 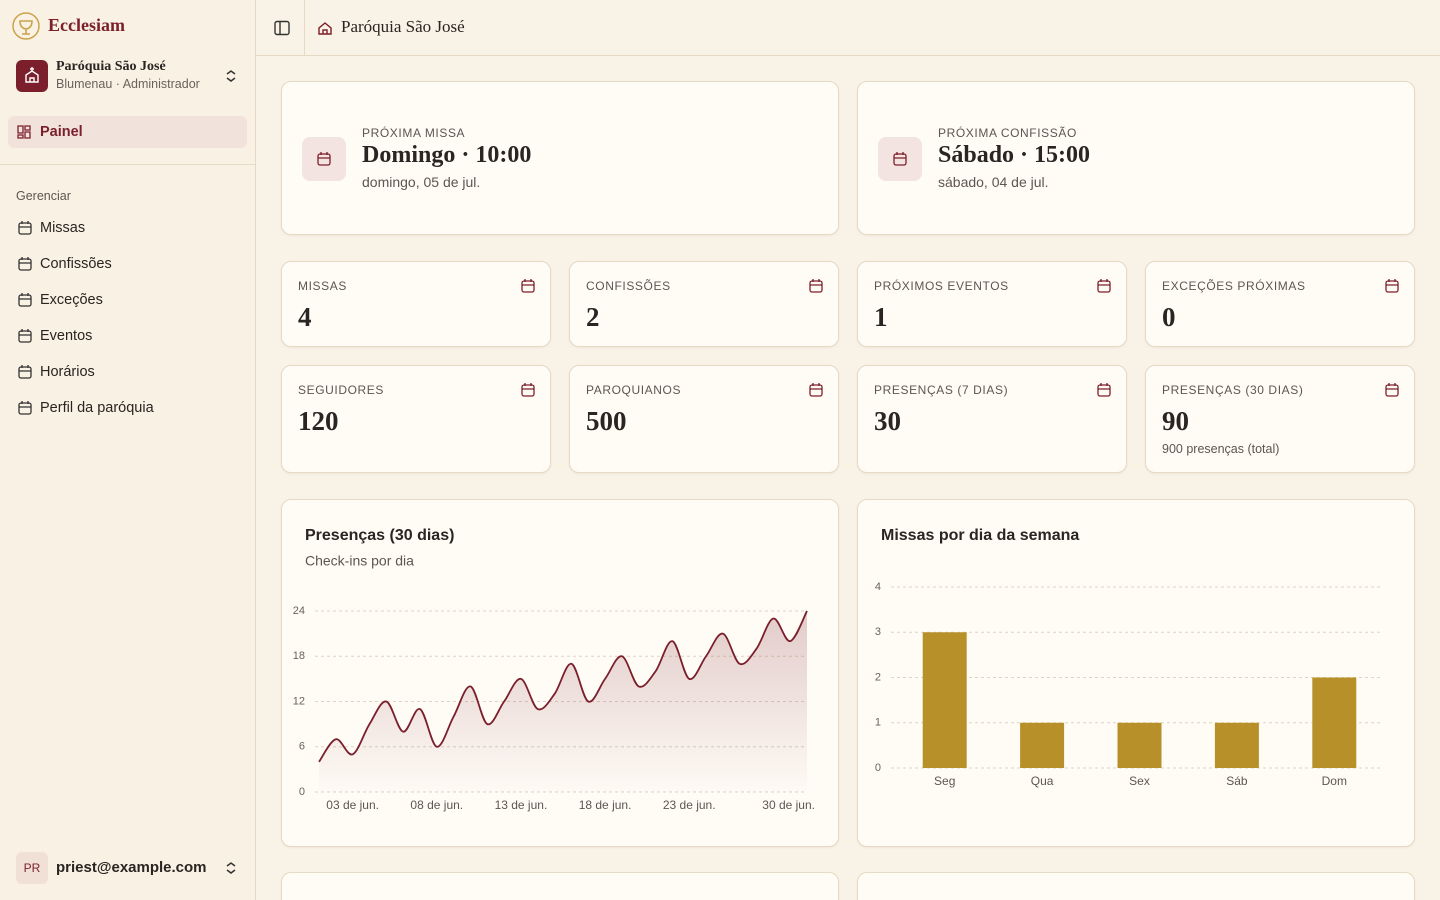 What do you see at coordinates (878, 632) in the screenshot?
I see `y-tick-label: 3` at bounding box center [878, 632].